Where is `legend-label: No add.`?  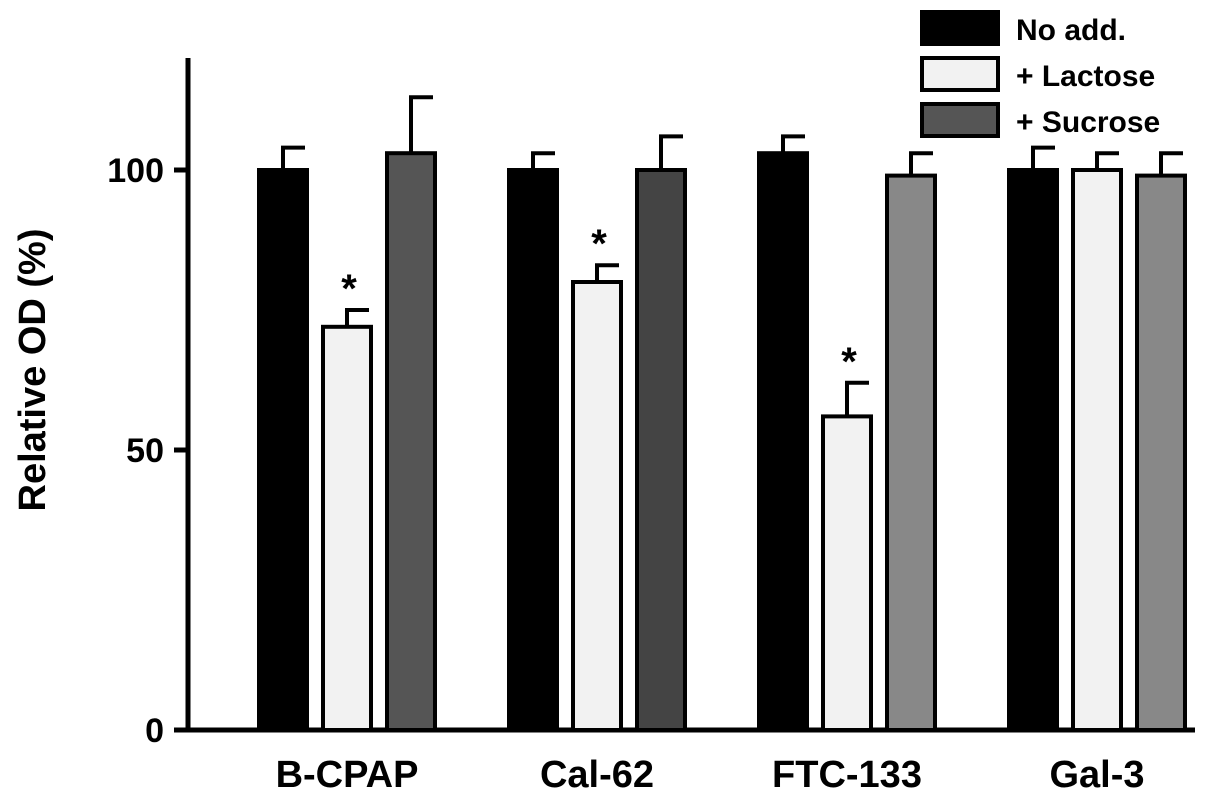
legend-label: No add. is located at coordinates (1071, 30).